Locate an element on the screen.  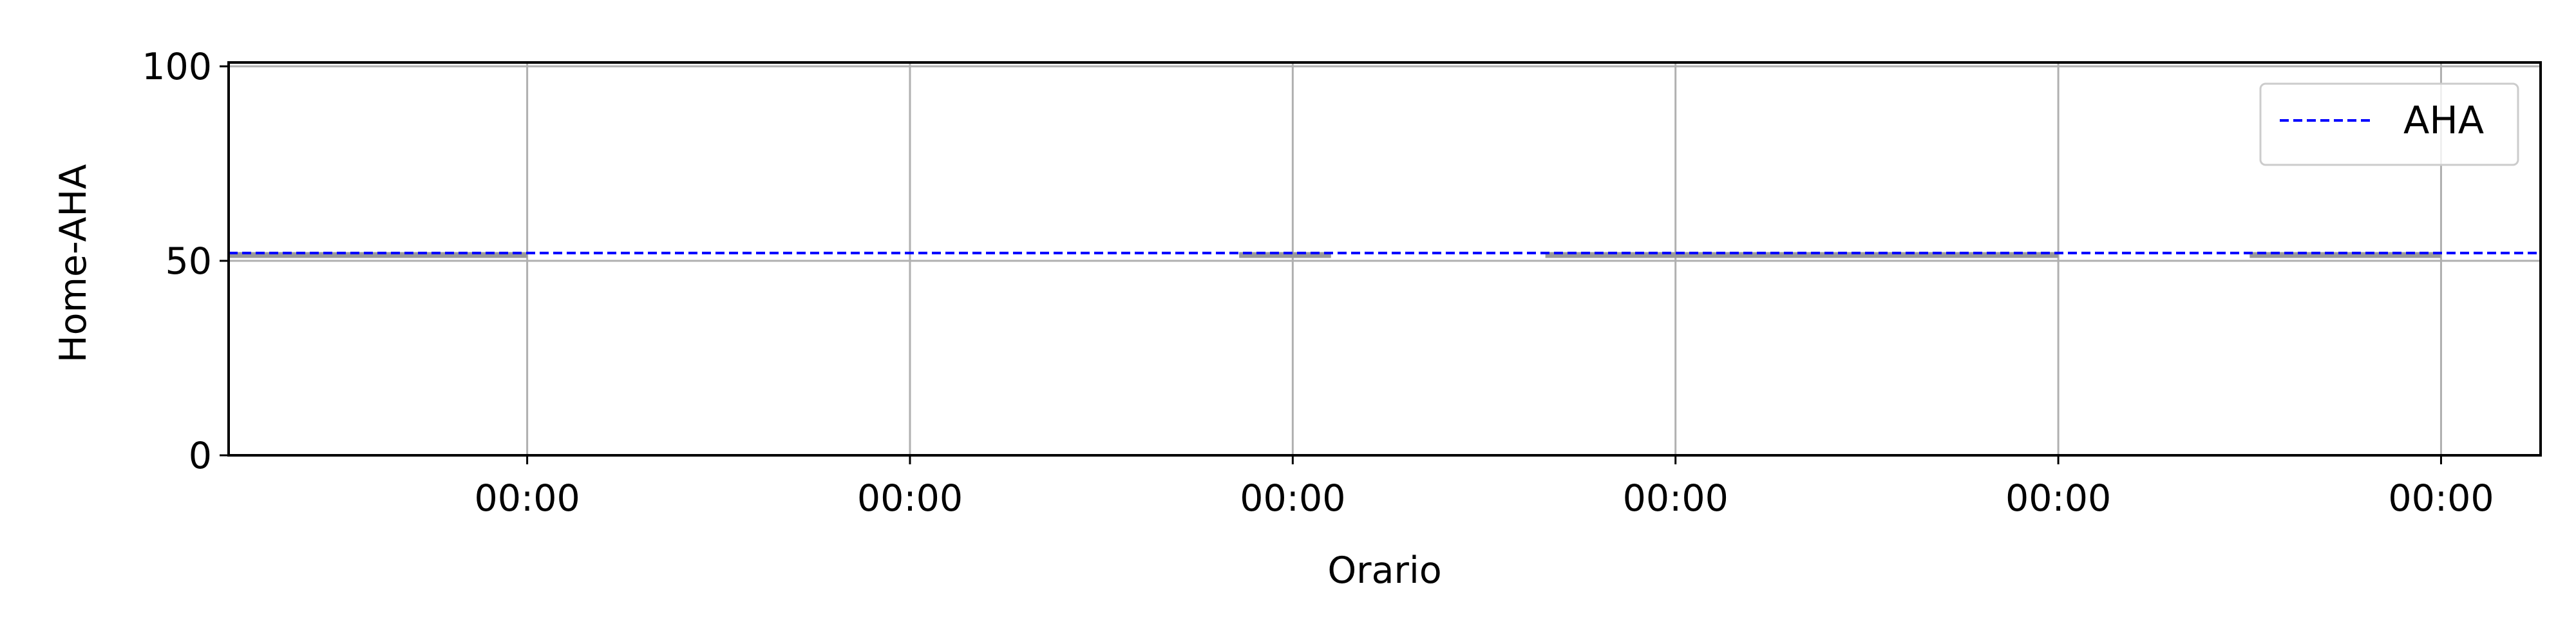
y-tick-label: 100 is located at coordinates (177, 67).